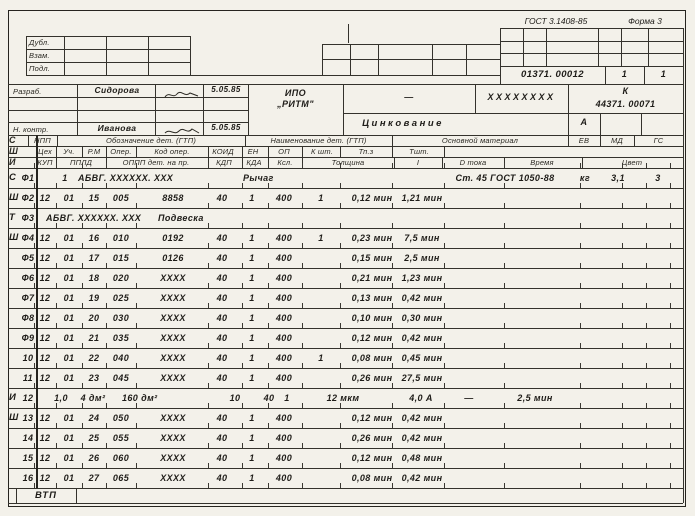 Image resolution: width=695 pixels, height=516 pixels. What do you see at coordinates (27, 91) in the screenshot?
I see `signature-role: Разраб.` at bounding box center [27, 91].